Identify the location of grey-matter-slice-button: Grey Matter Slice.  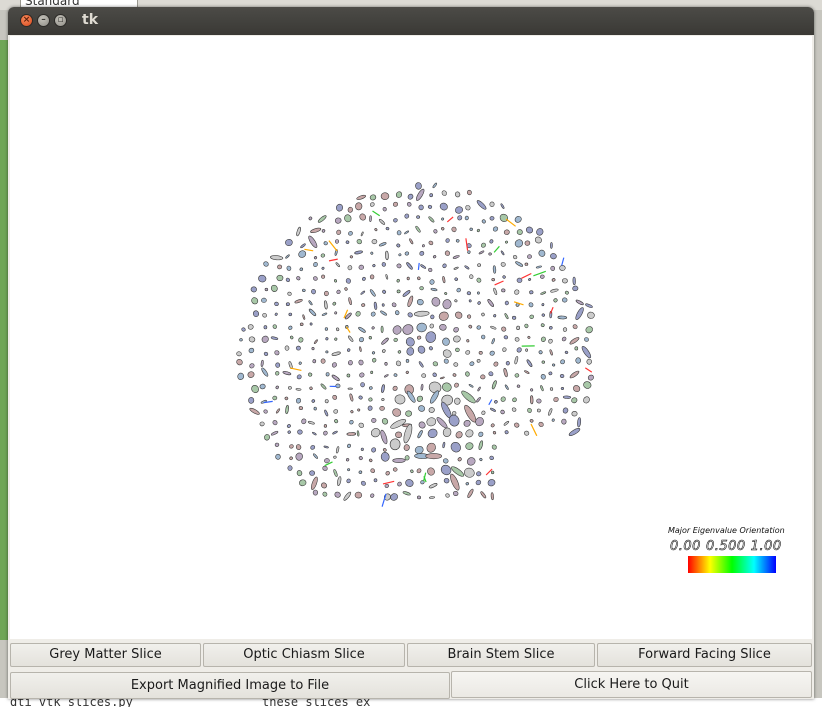
(105, 655).